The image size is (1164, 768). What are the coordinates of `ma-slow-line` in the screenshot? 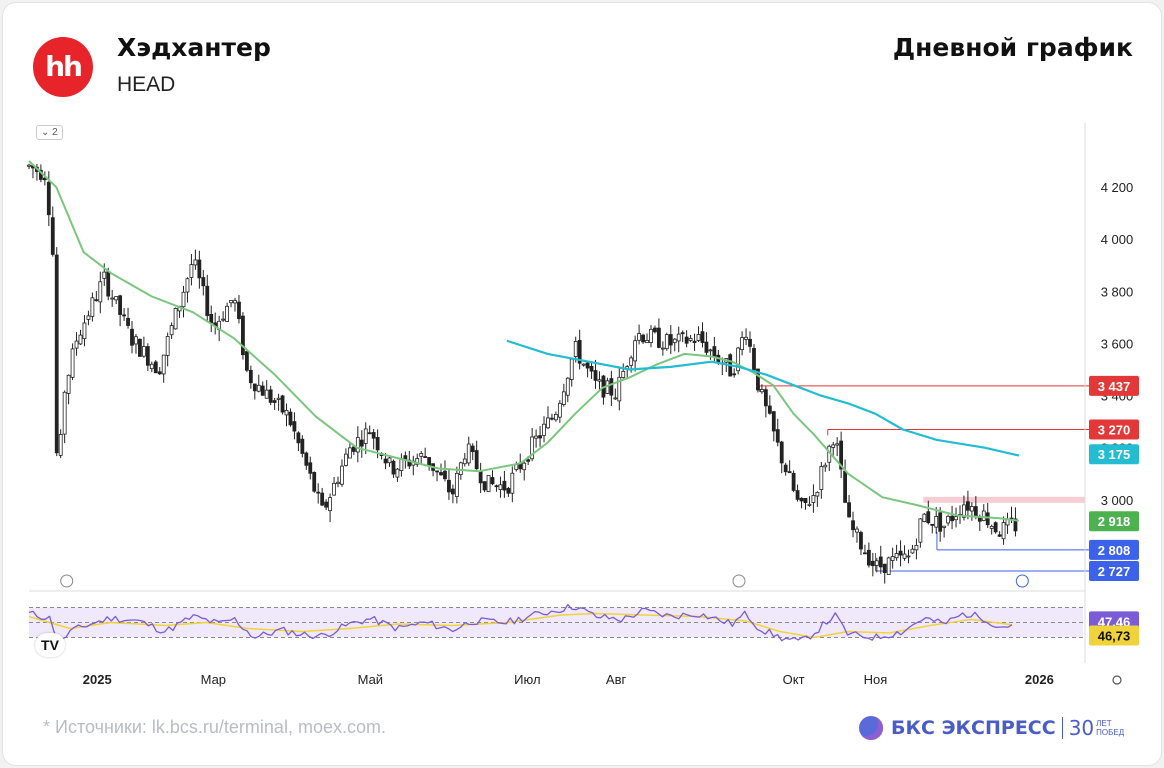 It's located at (763, 398).